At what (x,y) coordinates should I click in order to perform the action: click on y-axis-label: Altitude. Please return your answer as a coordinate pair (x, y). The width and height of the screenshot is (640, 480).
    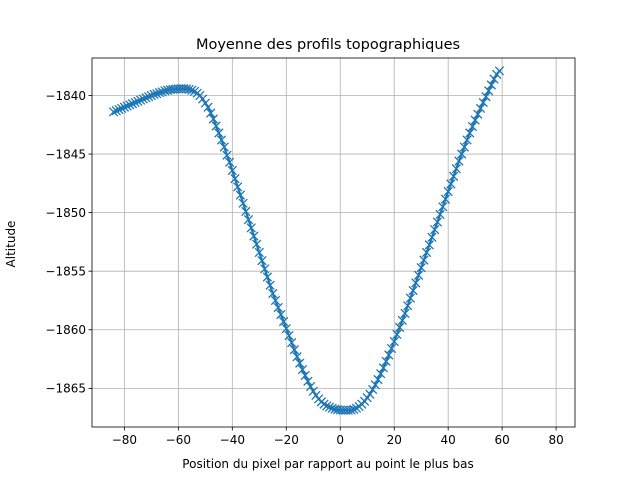
    Looking at the image, I should click on (11, 244).